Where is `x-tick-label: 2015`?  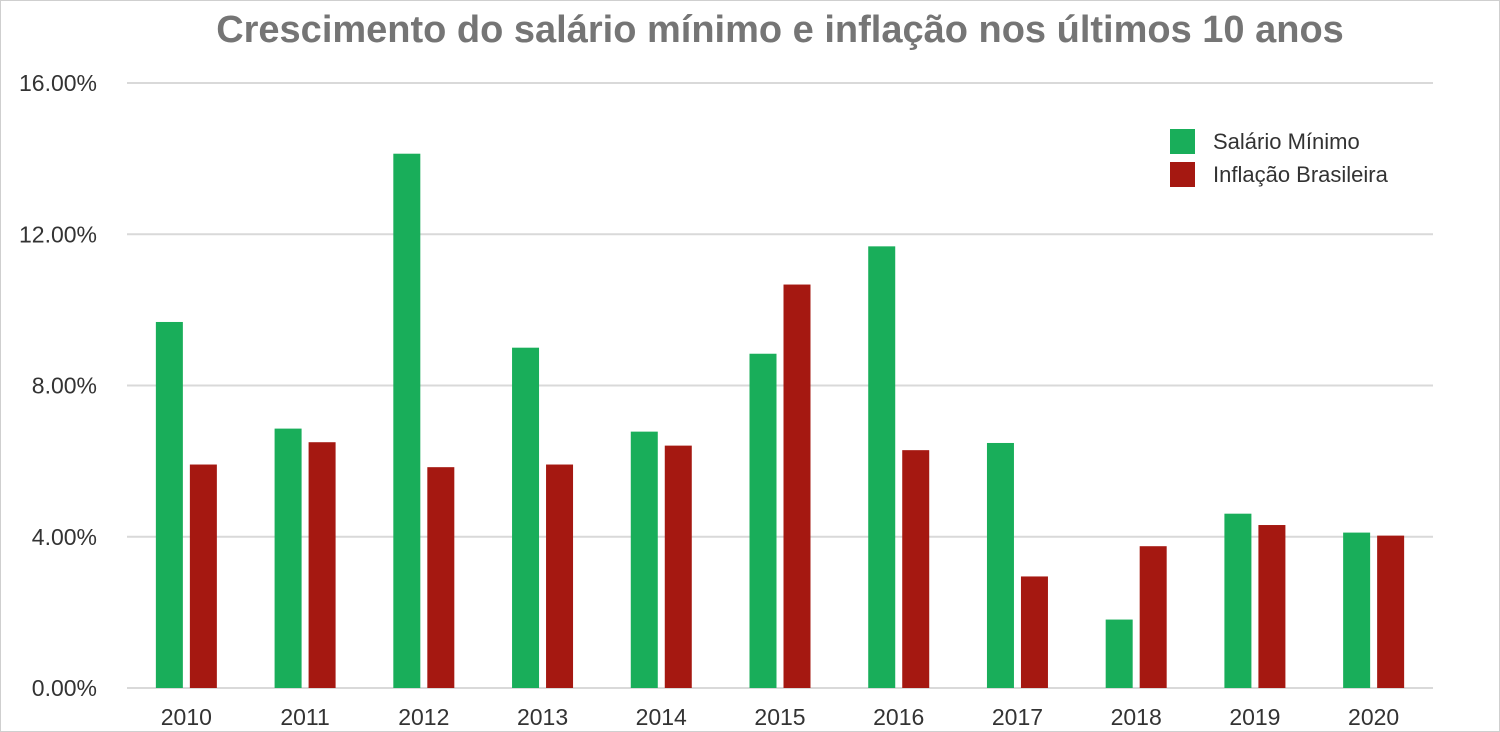
x-tick-label: 2015 is located at coordinates (779, 717).